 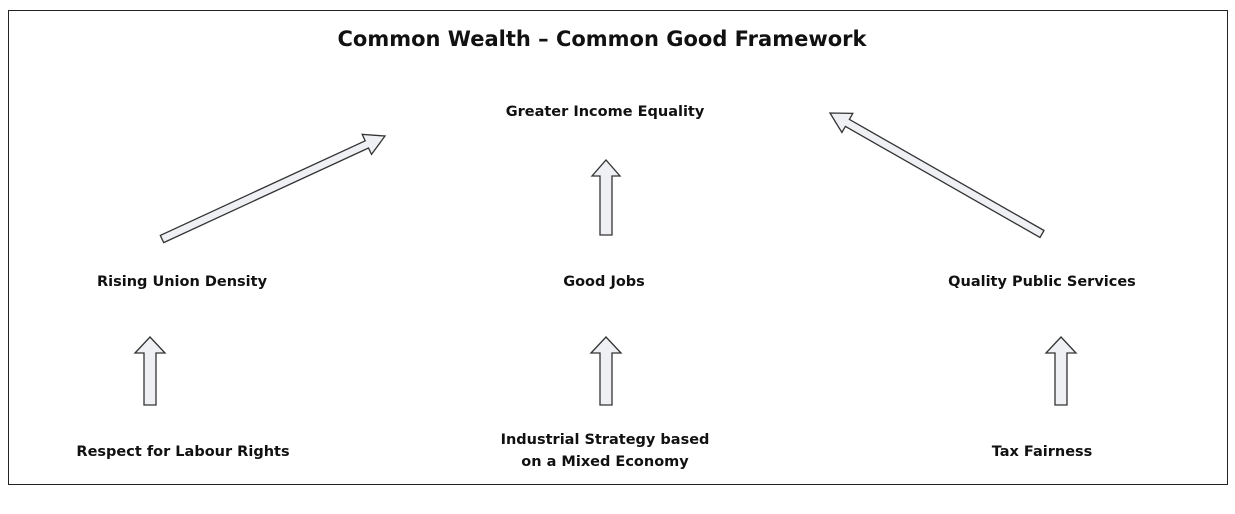 I want to click on node-label: Greater Income Equality, so click(x=605, y=112).